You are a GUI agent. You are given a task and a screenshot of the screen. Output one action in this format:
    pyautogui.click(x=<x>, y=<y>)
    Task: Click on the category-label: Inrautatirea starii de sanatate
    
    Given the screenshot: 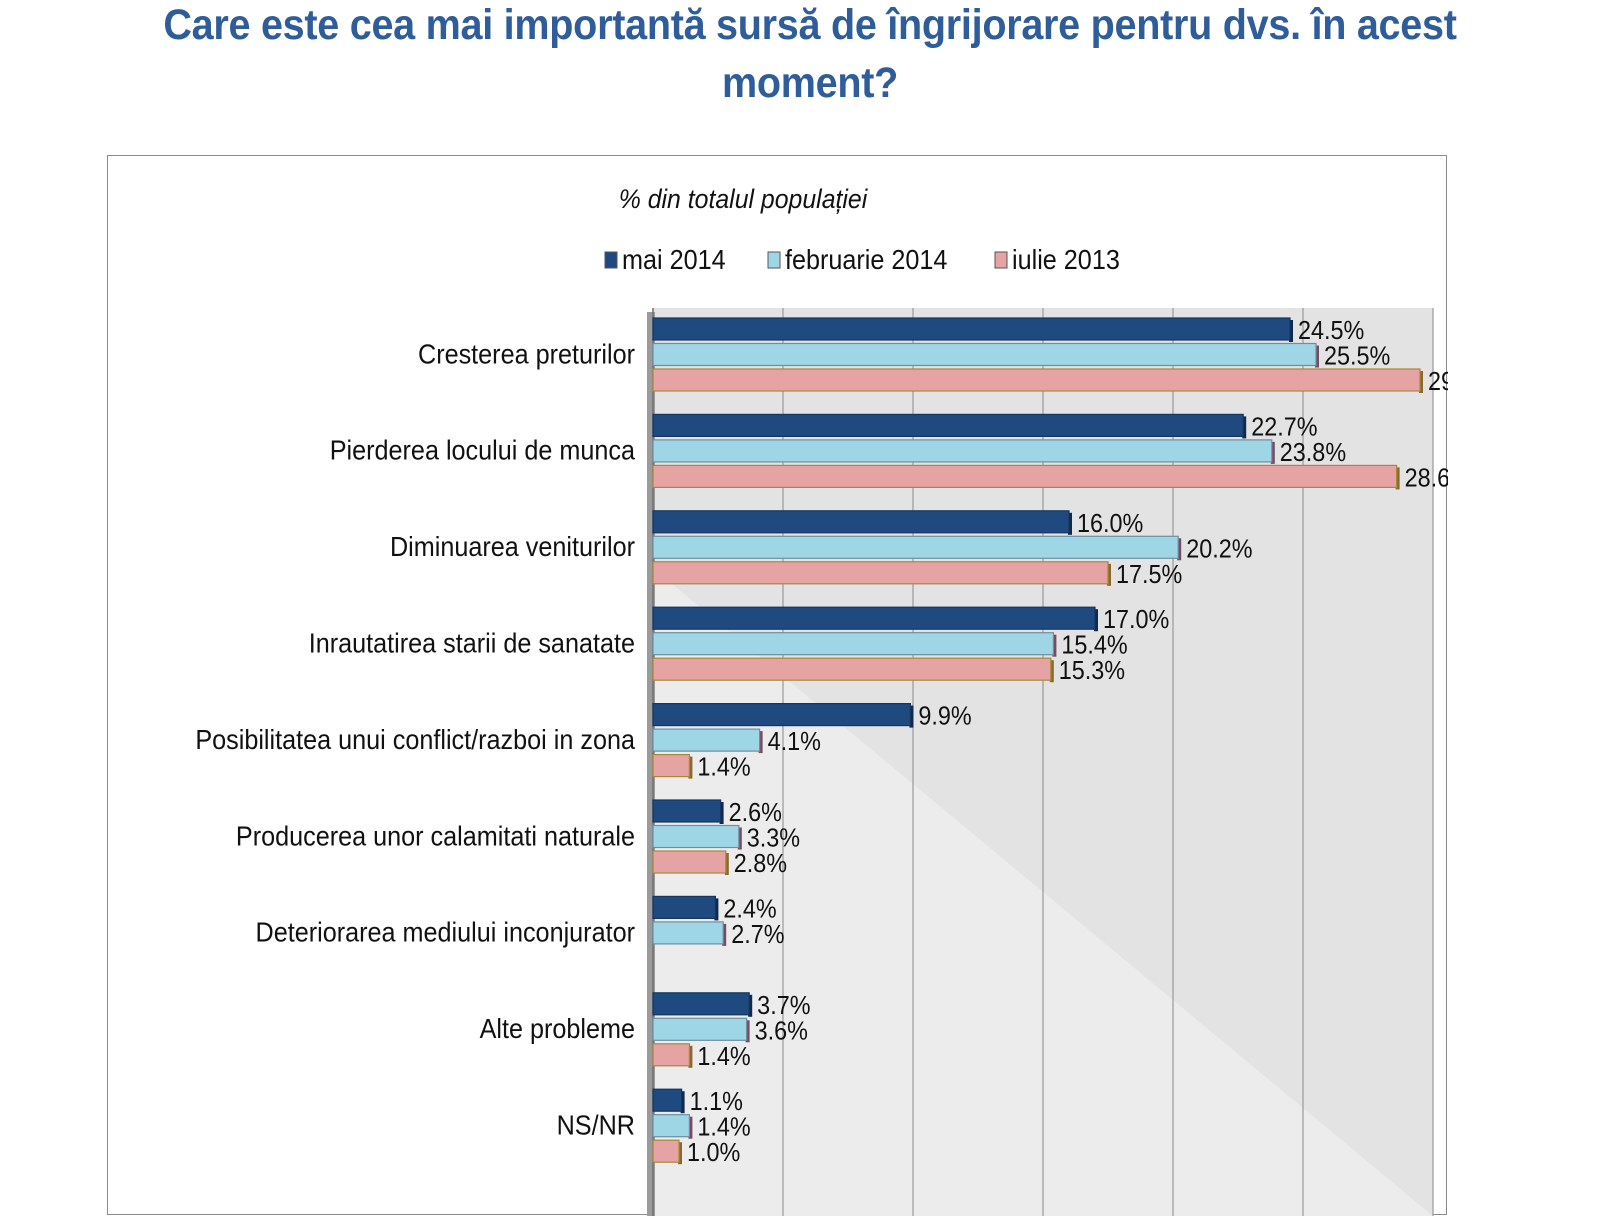 What is the action you would take?
    pyautogui.click(x=472, y=643)
    